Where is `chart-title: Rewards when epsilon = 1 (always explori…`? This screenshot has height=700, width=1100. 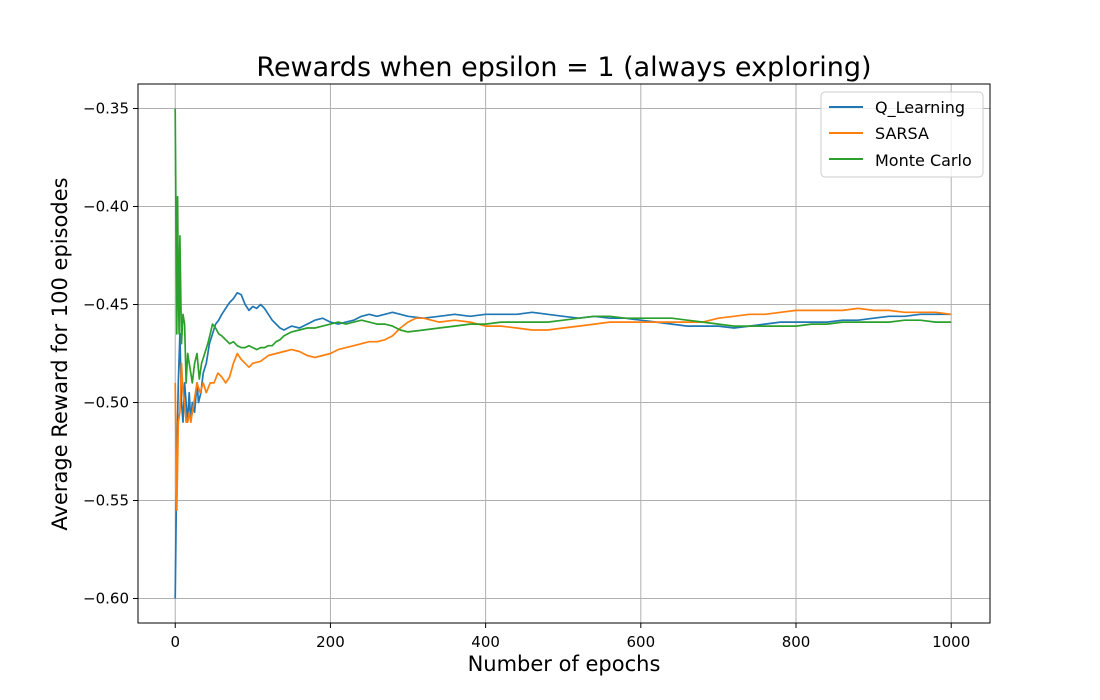 chart-title: Rewards when epsilon = 1 (always explori… is located at coordinates (563, 67).